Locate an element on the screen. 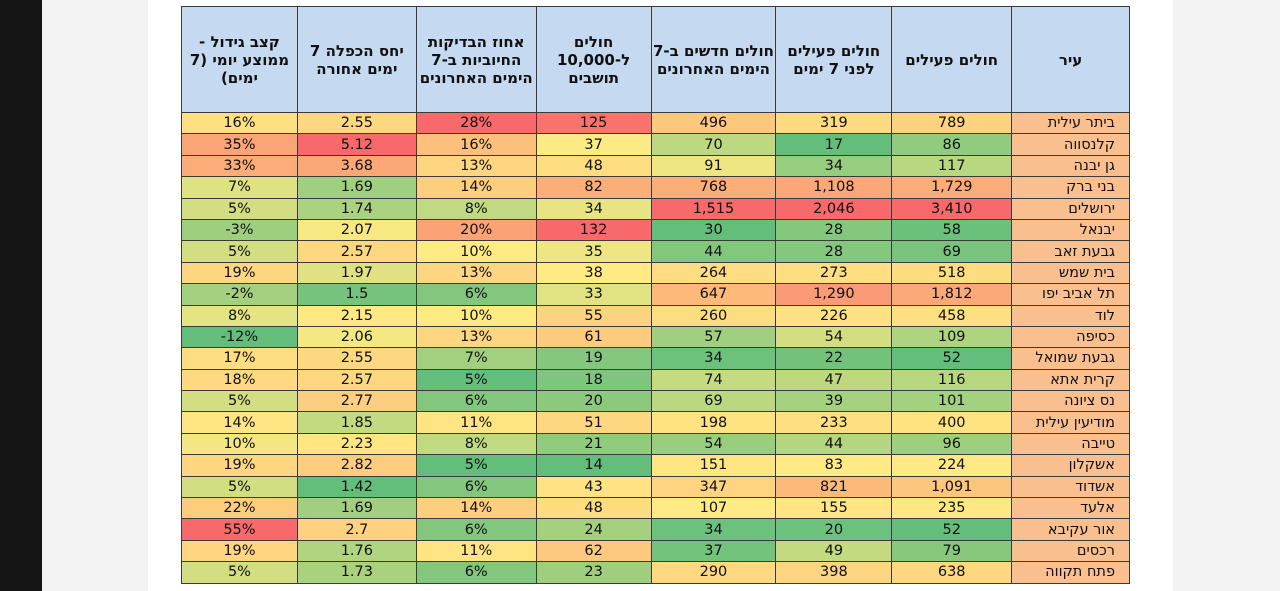 This screenshot has width=1280, height=591. header-growth: קצב גידול - ממוצע יומי (7 ימים) is located at coordinates (239, 59).